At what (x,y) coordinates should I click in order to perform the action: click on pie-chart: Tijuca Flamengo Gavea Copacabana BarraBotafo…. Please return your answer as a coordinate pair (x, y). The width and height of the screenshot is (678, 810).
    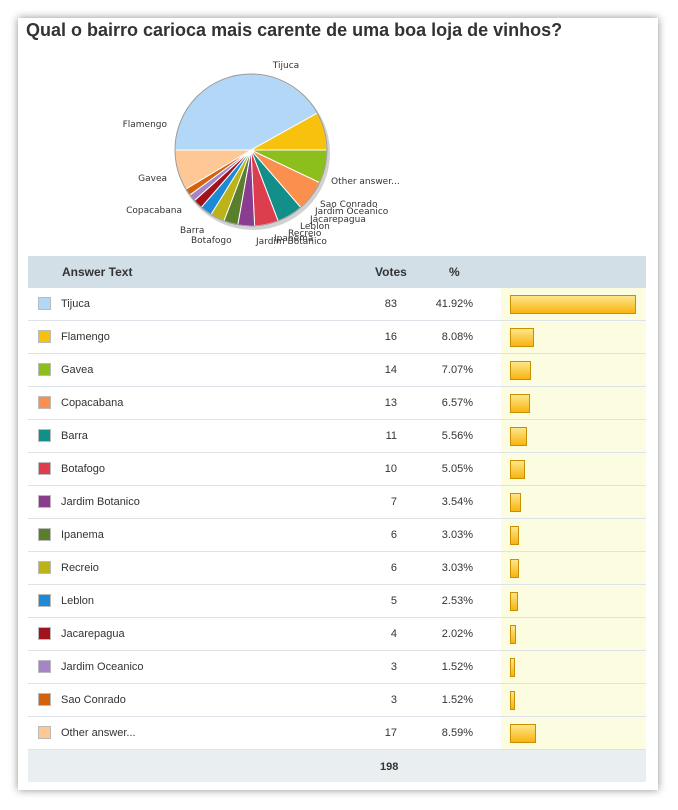
    Looking at the image, I should click on (261, 154).